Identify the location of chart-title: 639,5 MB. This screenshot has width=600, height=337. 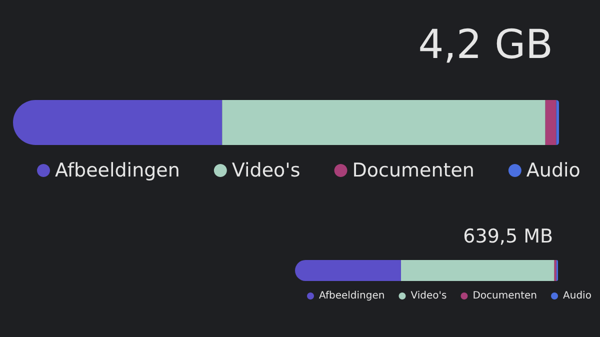
(508, 237).